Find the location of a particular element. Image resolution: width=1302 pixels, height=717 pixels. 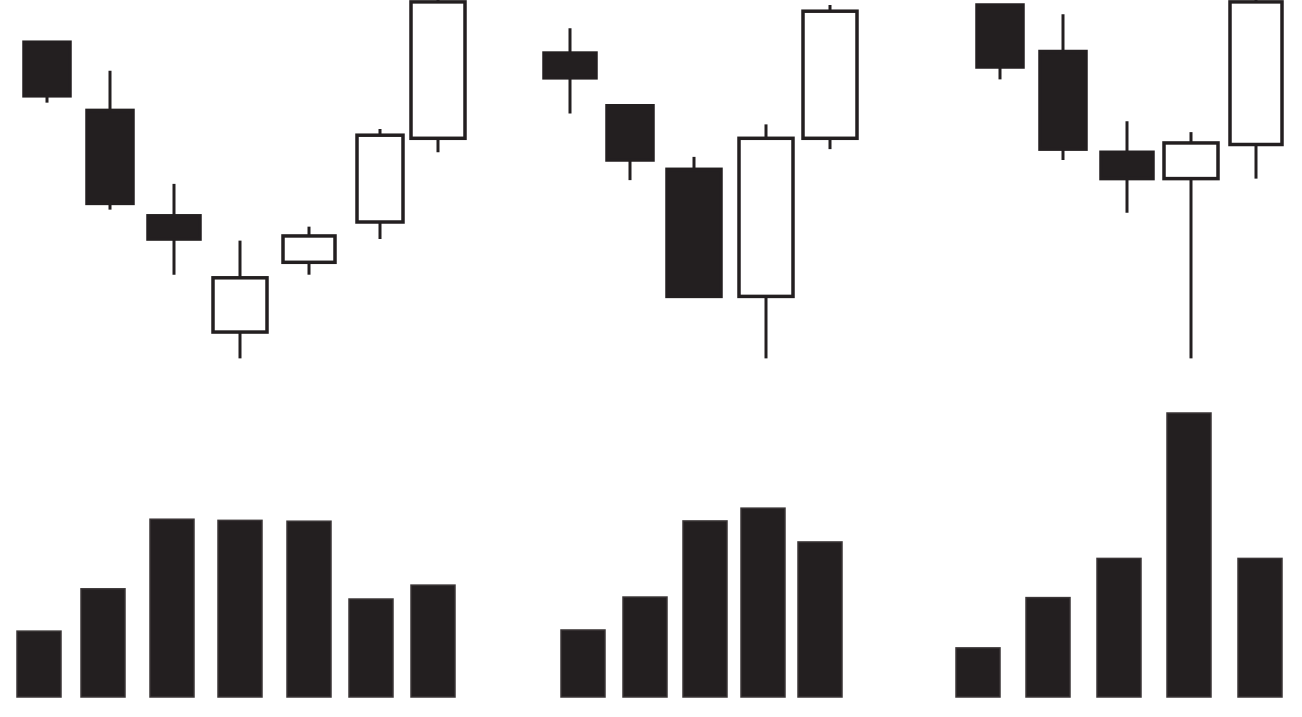

volume-chart-middle is located at coordinates (701, 602).